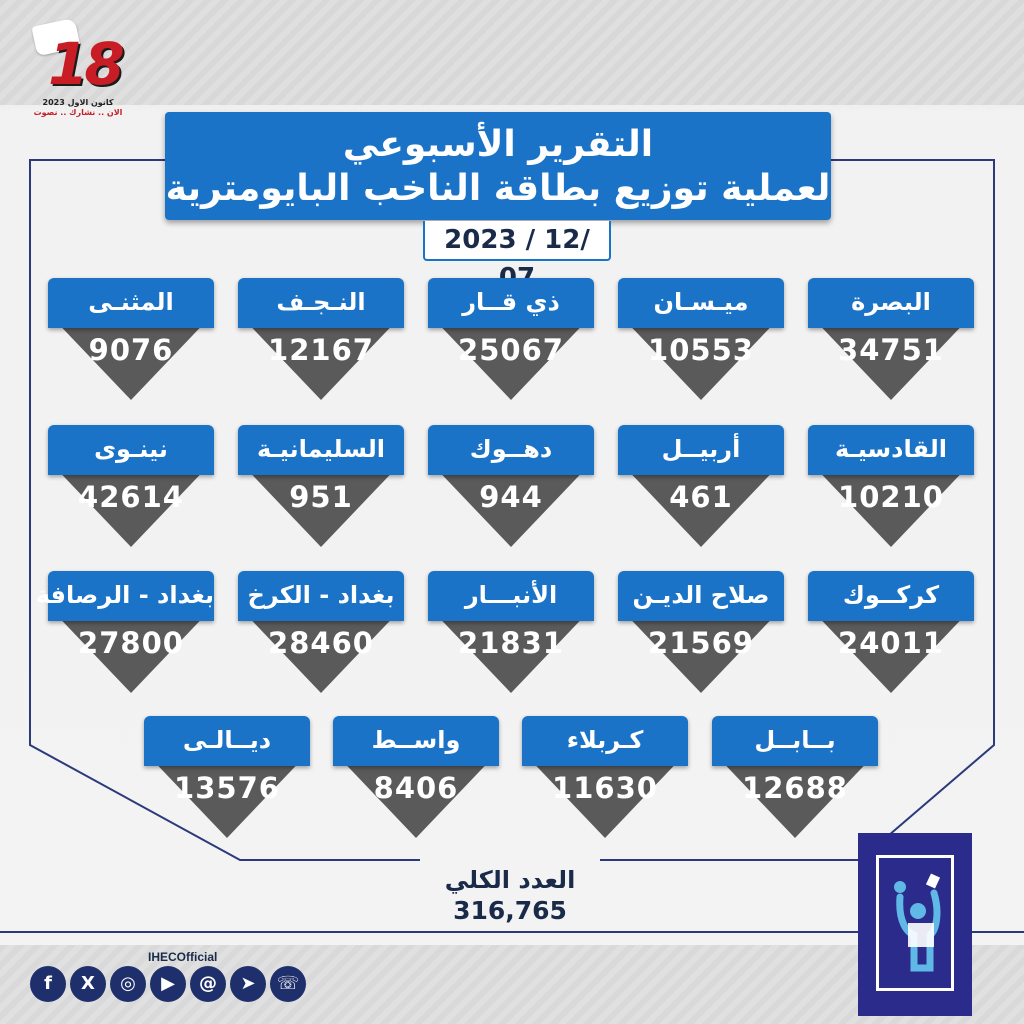  What do you see at coordinates (131, 303) in the screenshot?
I see `province-name: المثنـى` at bounding box center [131, 303].